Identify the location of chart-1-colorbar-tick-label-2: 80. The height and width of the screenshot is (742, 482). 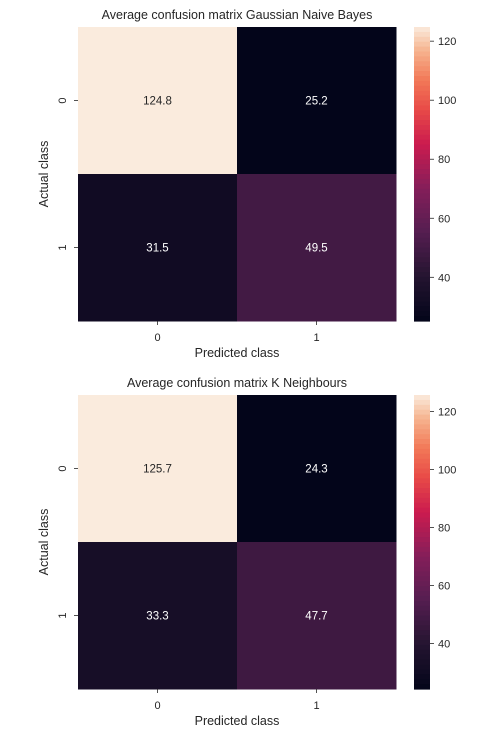
(444, 160).